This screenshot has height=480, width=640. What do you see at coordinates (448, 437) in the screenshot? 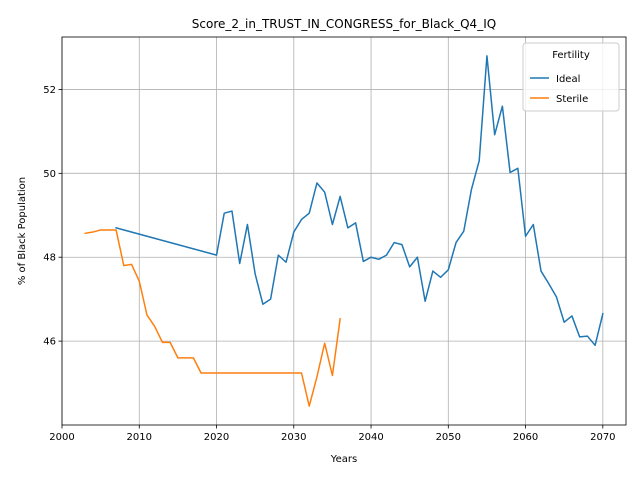
I see `x-tick-label: 2050` at bounding box center [448, 437].